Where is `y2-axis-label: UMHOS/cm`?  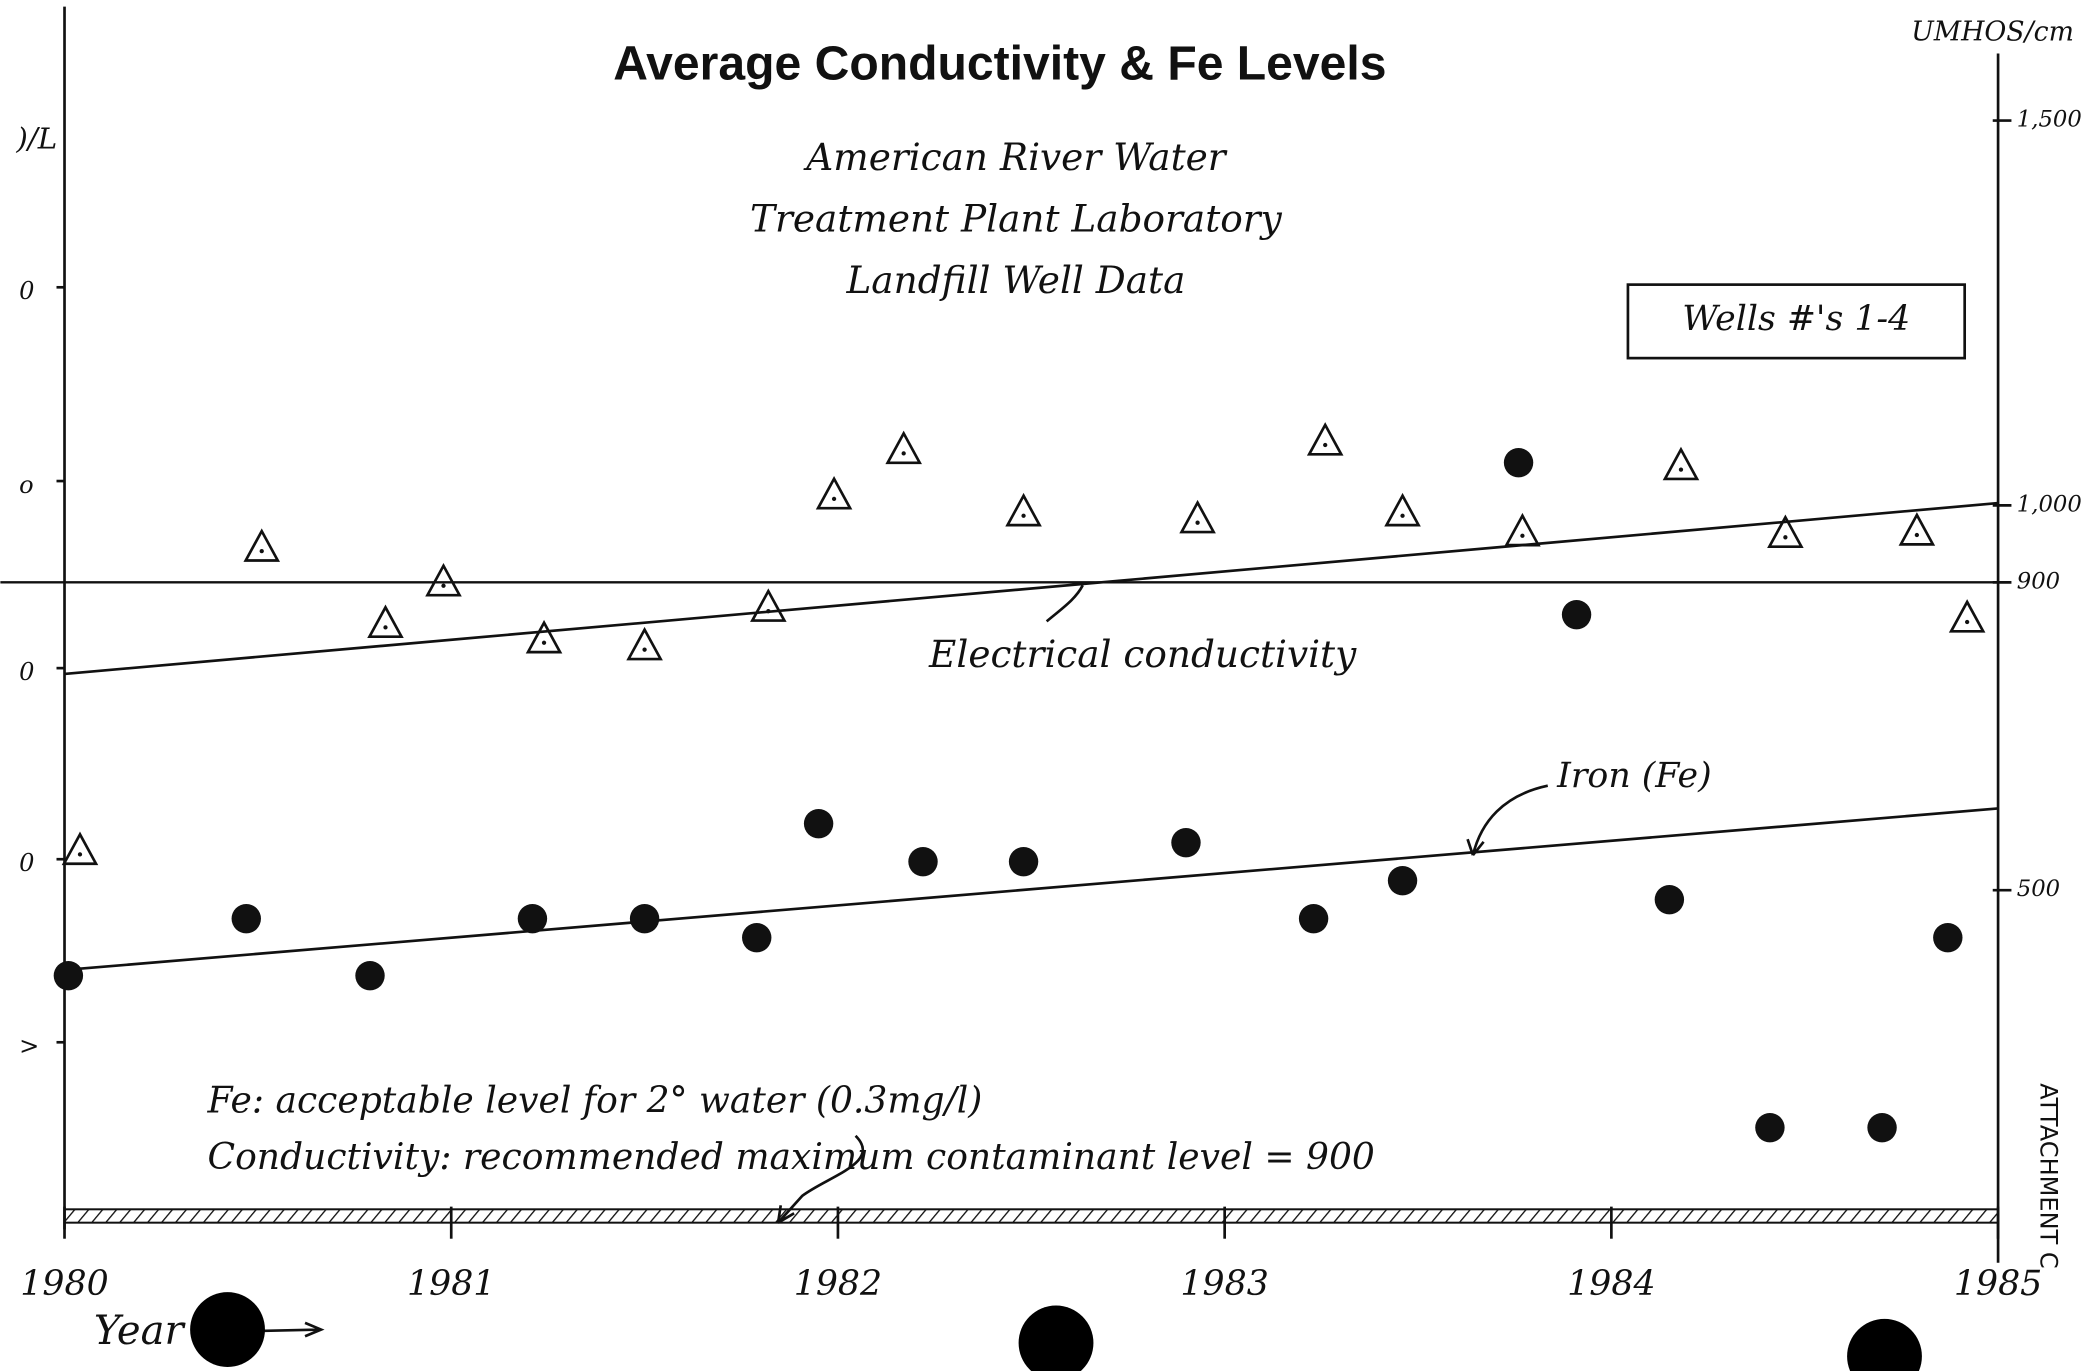
y2-axis-label: UMHOS/cm is located at coordinates (1992, 31).